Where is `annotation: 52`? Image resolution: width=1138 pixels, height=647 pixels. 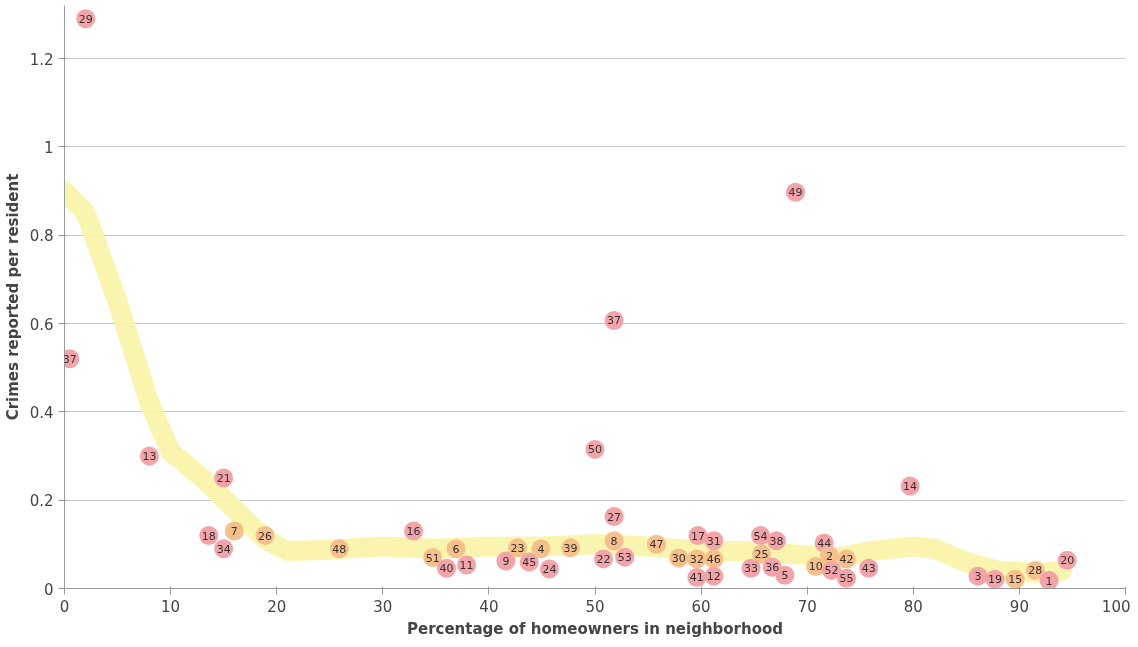 annotation: 52 is located at coordinates (831, 571).